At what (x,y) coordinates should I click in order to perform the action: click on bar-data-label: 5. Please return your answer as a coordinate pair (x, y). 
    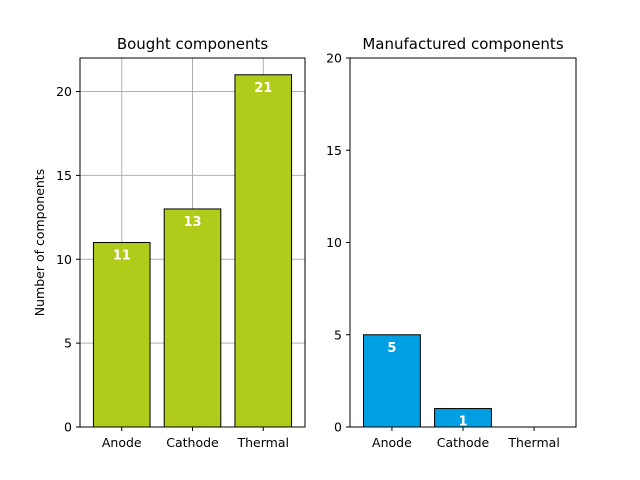
    Looking at the image, I should click on (391, 348).